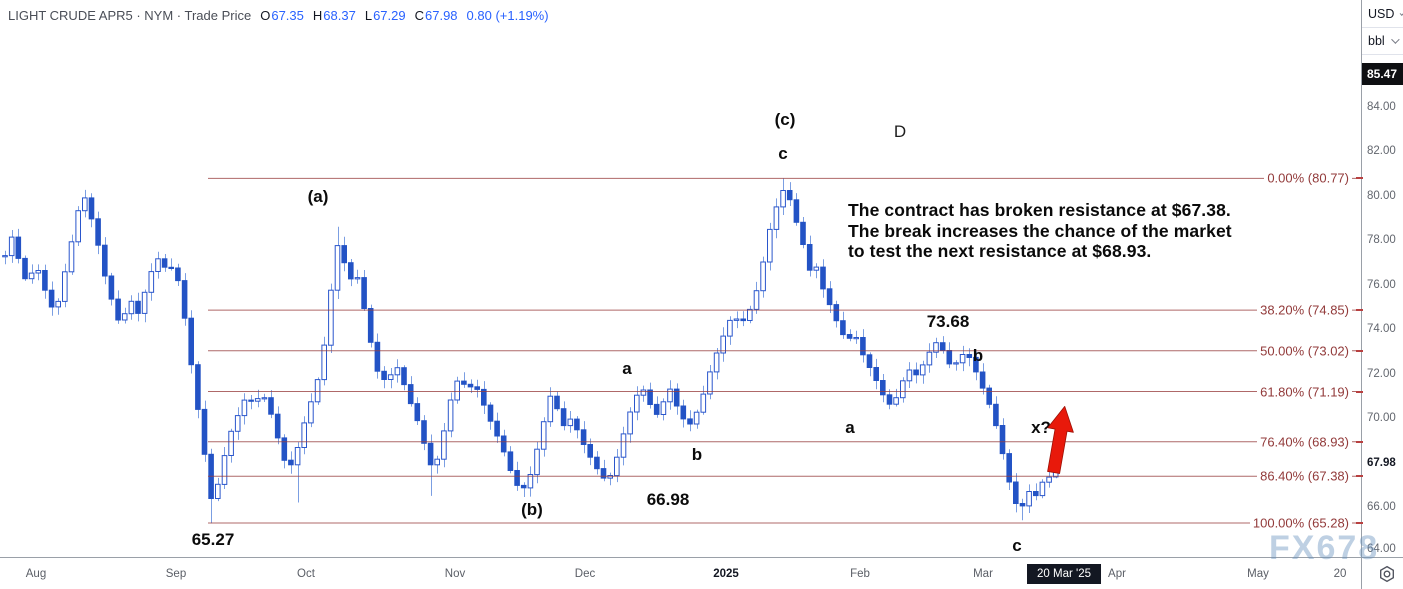  What do you see at coordinates (1304, 392) in the screenshot?
I see `fib-level-label: 61.80% (71.19)` at bounding box center [1304, 392].